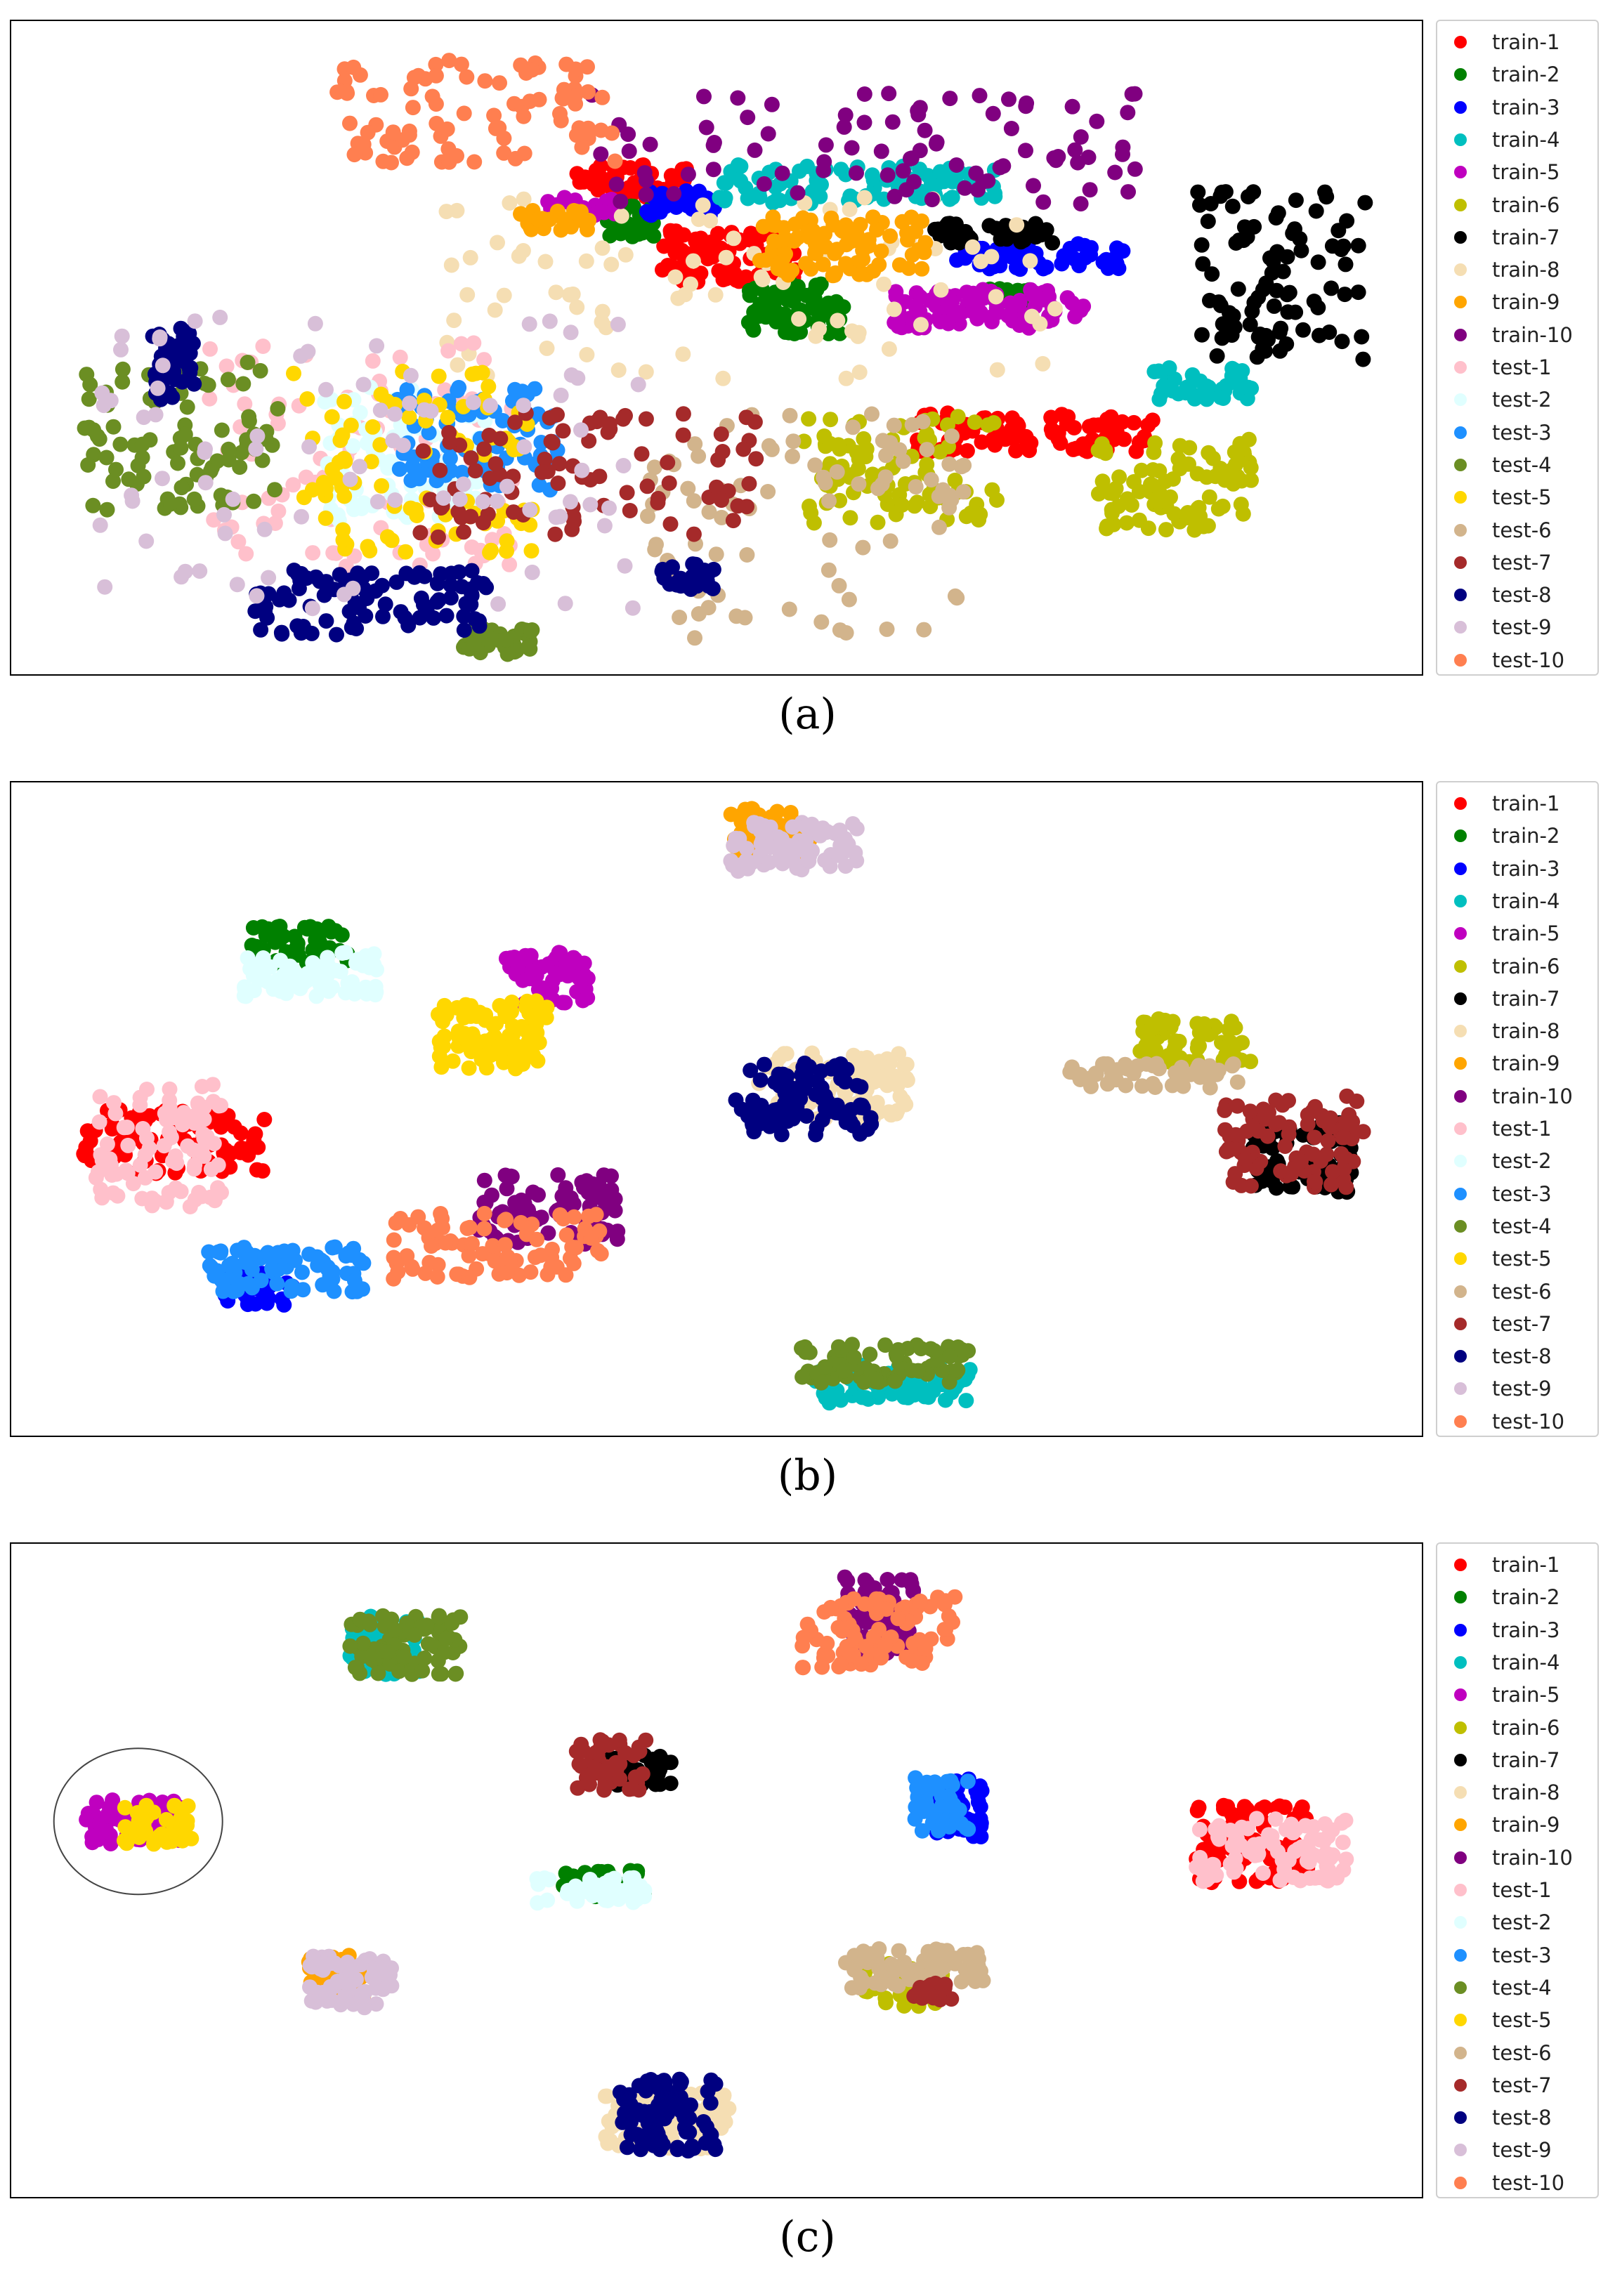 This screenshot has width=1615, height=2296. I want to click on legend-marker, so click(1460, 803).